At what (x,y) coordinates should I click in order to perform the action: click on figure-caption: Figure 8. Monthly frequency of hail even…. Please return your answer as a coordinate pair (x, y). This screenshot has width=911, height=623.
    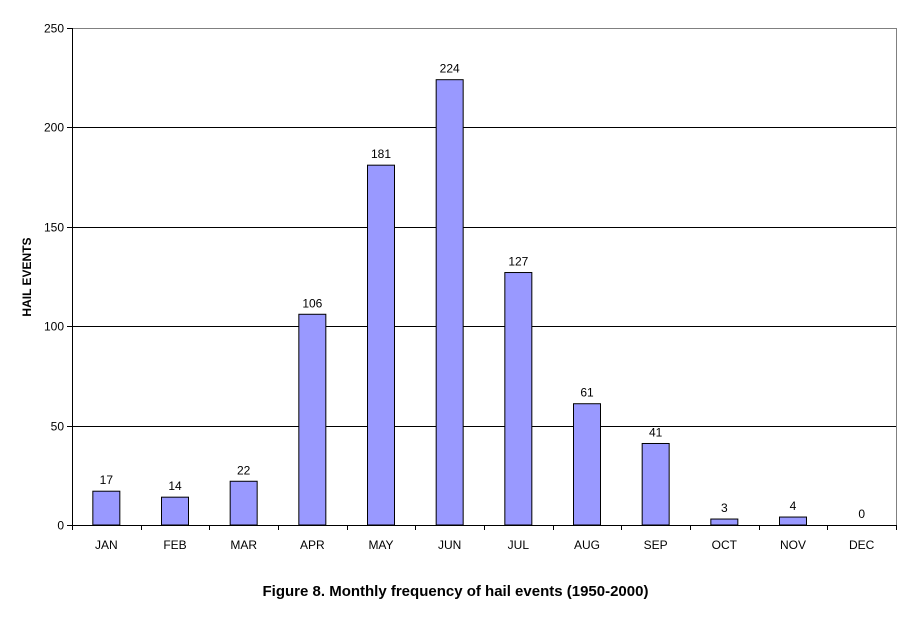
    Looking at the image, I should click on (455, 591).